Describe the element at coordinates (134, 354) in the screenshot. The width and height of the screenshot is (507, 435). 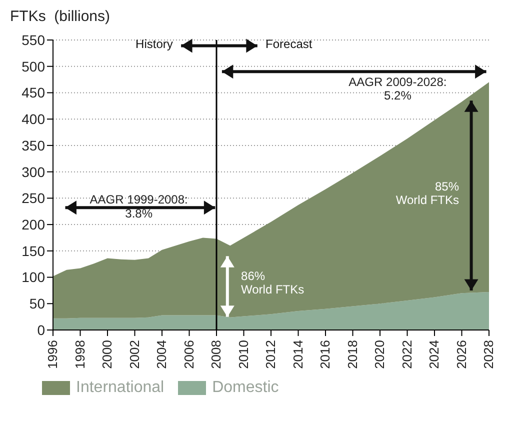
I see `x-tick-label: 2002` at that location.